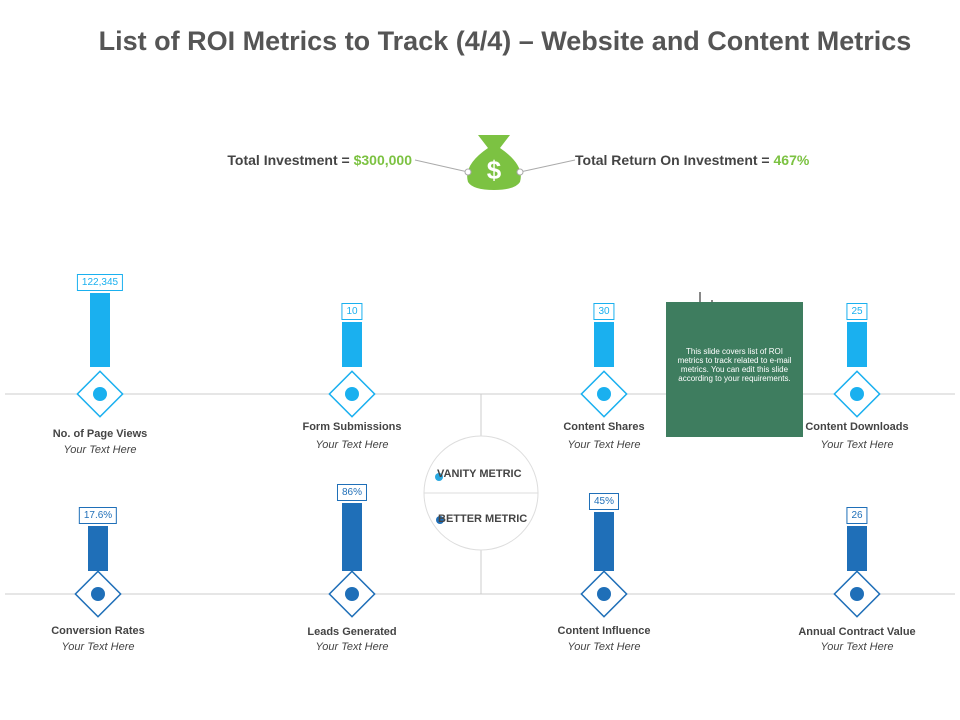  Describe the element at coordinates (98, 515) in the screenshot. I see `value-label: 17.6%` at that location.